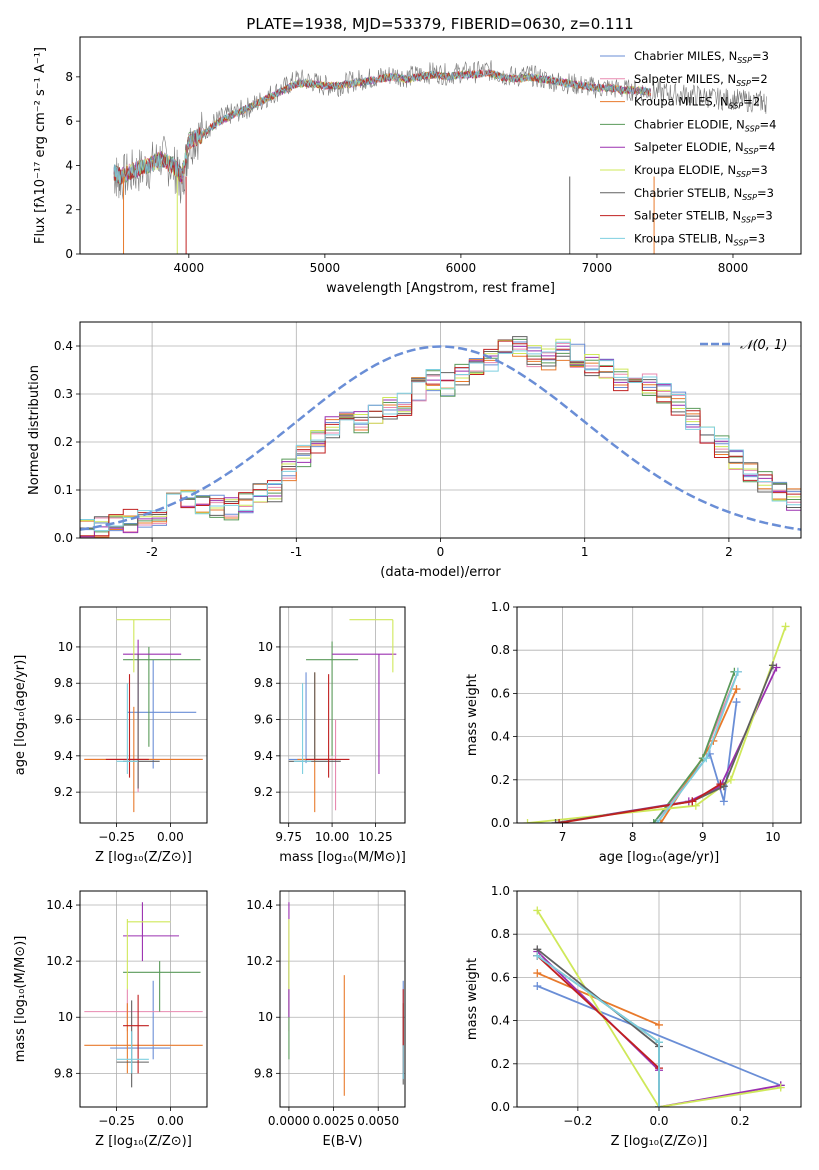 Image resolution: width=819 pixels, height=1170 pixels. What do you see at coordinates (63, 490) in the screenshot?
I see `y-tick-label: 0.1` at bounding box center [63, 490].